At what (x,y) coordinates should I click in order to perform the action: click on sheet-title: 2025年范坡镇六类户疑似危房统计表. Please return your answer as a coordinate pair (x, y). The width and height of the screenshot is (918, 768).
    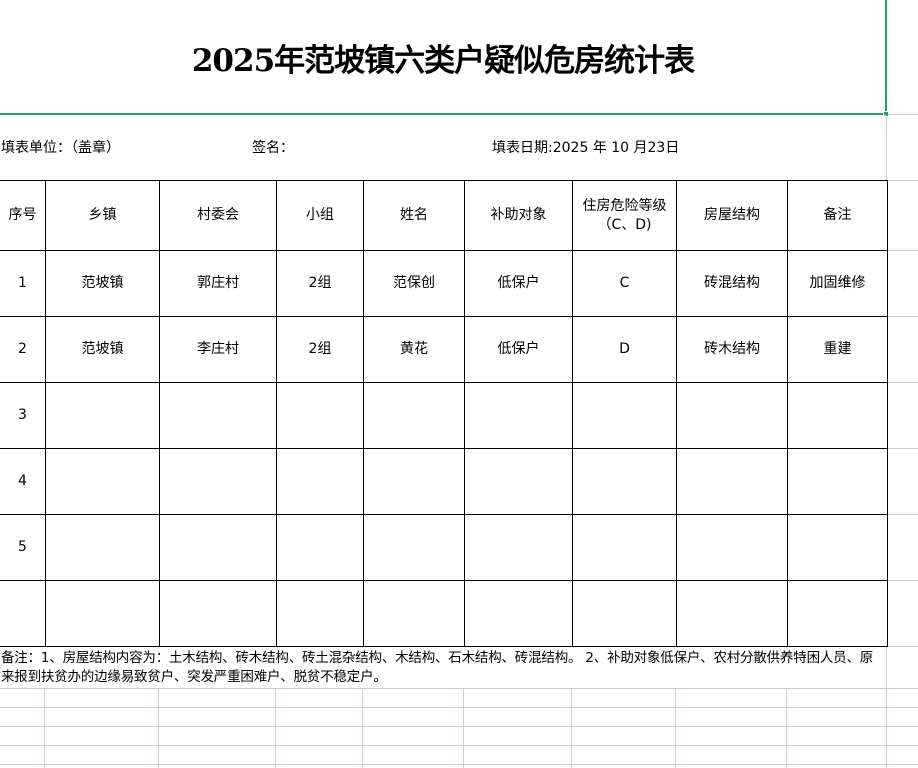
    Looking at the image, I should click on (443, 57).